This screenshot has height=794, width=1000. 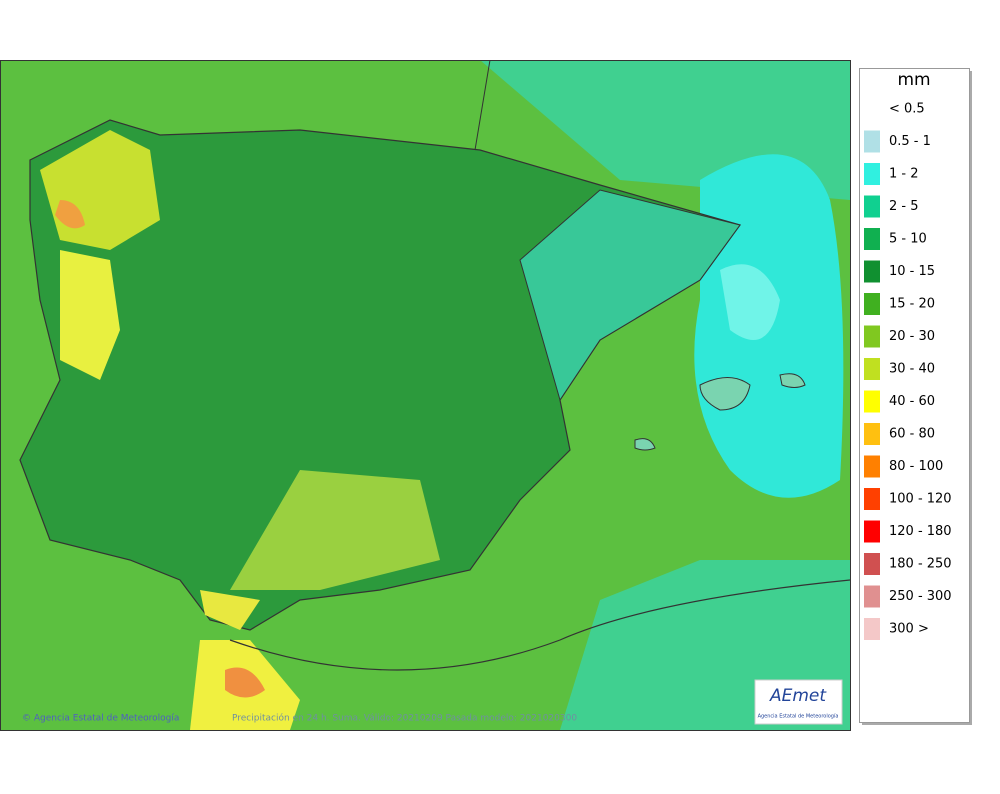 What do you see at coordinates (798, 696) in the screenshot?
I see `logo-name: AEmet` at bounding box center [798, 696].